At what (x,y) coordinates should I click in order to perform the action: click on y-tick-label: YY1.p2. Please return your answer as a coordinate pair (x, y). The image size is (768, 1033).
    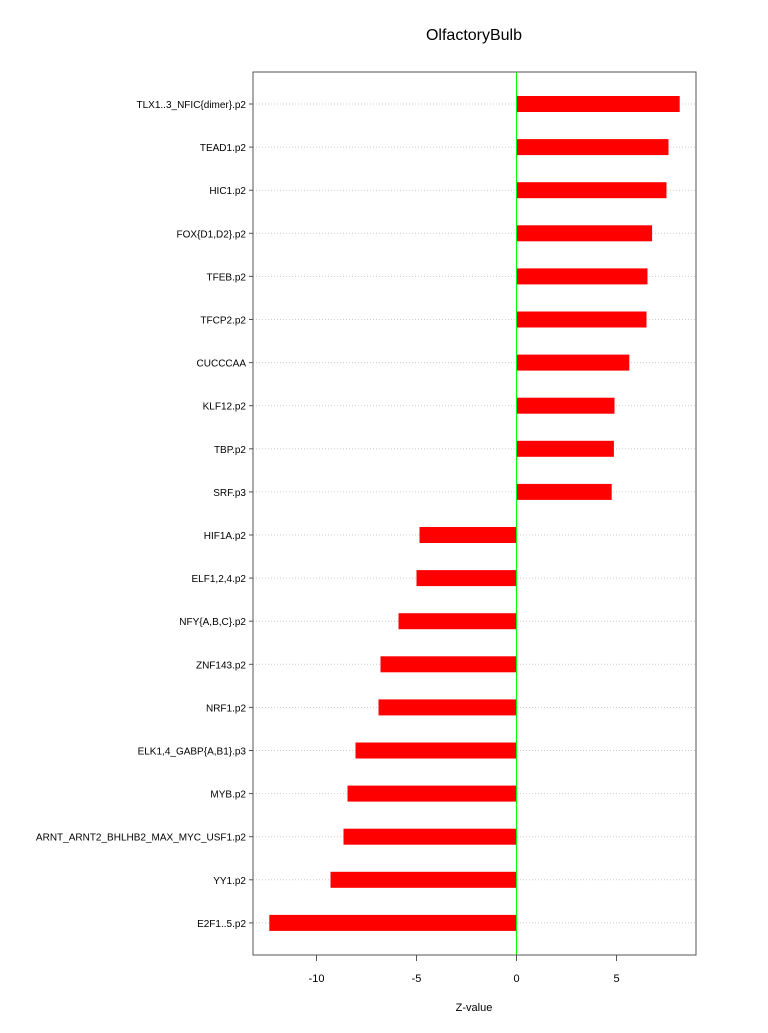
    Looking at the image, I should click on (229, 881).